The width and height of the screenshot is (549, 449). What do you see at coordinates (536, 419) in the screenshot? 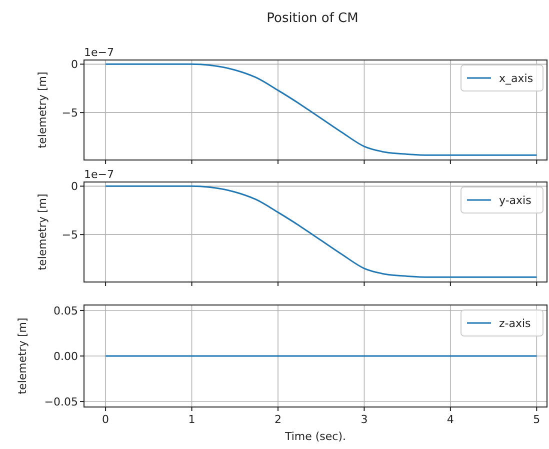
I see `x-tick-label: 5` at bounding box center [536, 419].